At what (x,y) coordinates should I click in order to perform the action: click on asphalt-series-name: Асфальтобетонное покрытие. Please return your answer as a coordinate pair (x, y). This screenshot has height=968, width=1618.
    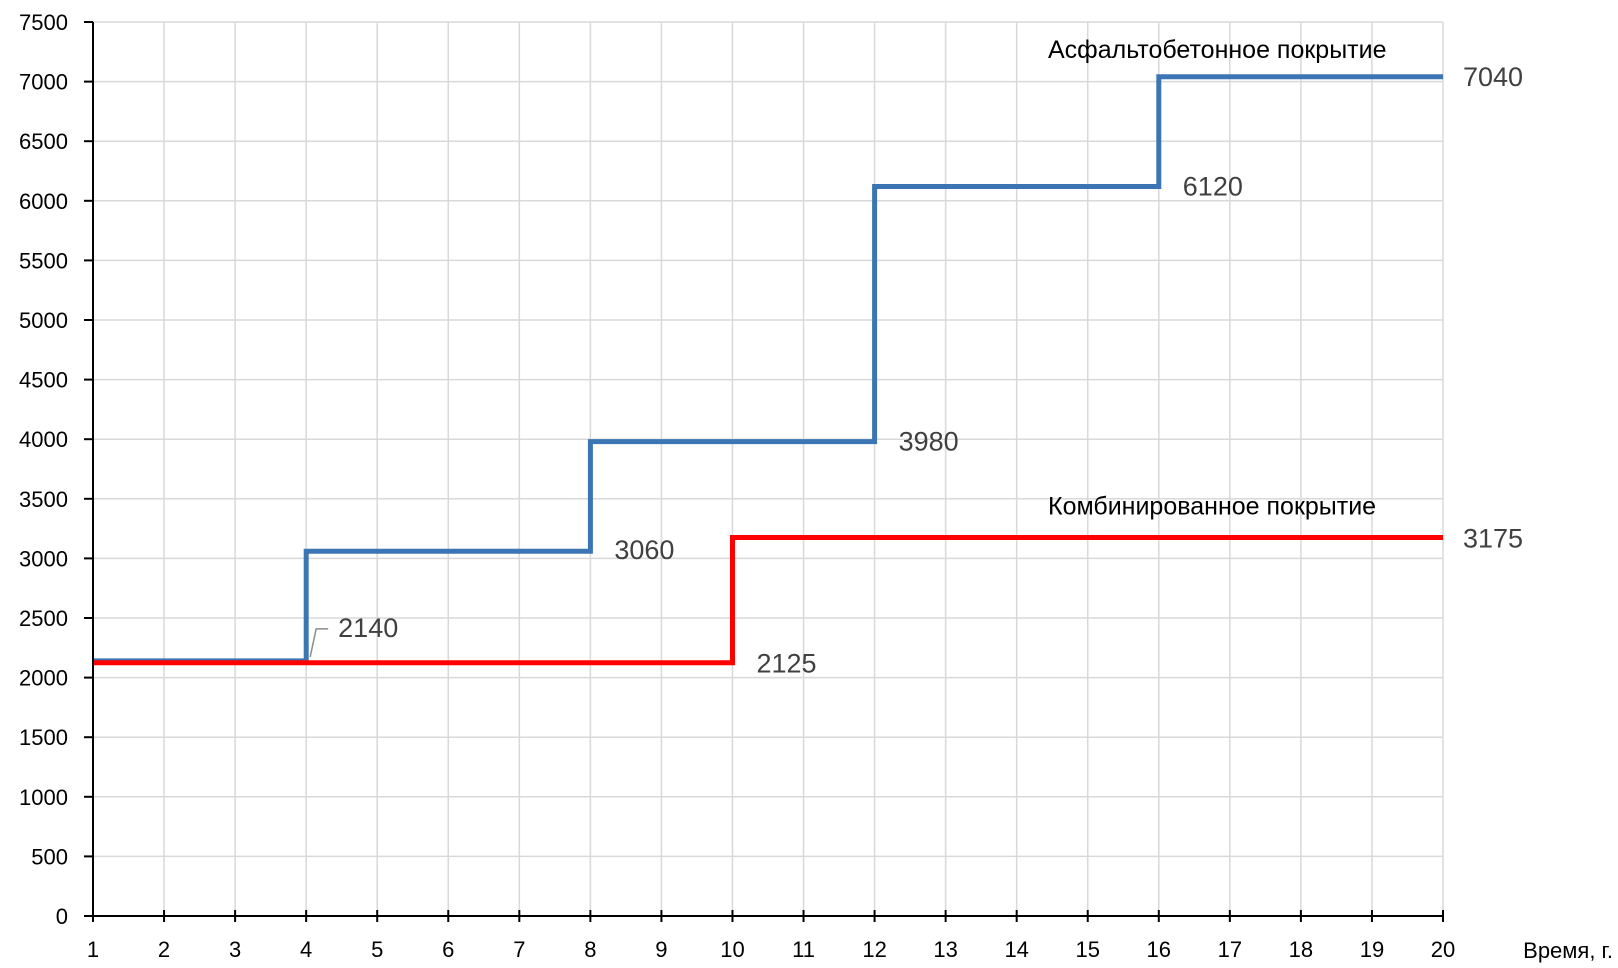
    Looking at the image, I should click on (1217, 50).